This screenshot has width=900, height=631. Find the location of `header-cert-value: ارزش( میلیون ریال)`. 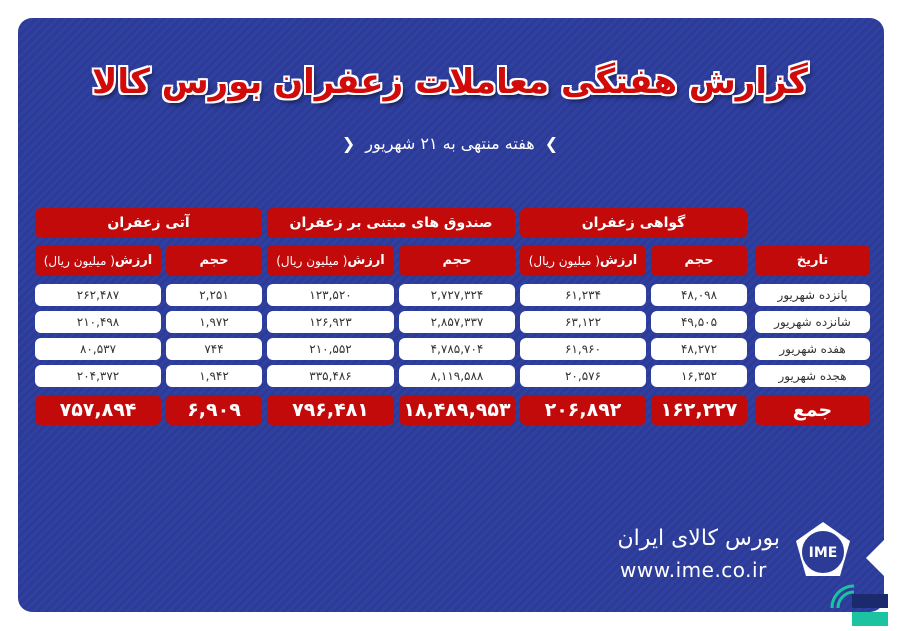

header-cert-value: ارزش( میلیون ریال) is located at coordinates (583, 260).